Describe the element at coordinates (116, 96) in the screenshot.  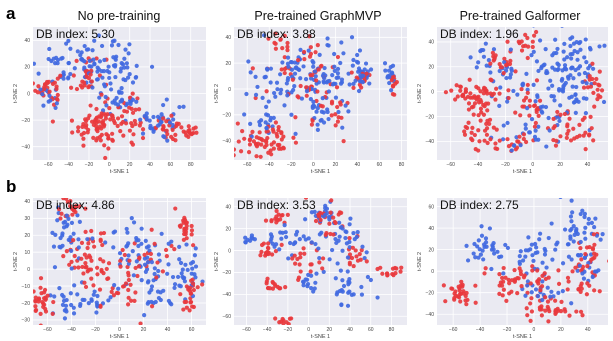
I see `points-group` at that location.